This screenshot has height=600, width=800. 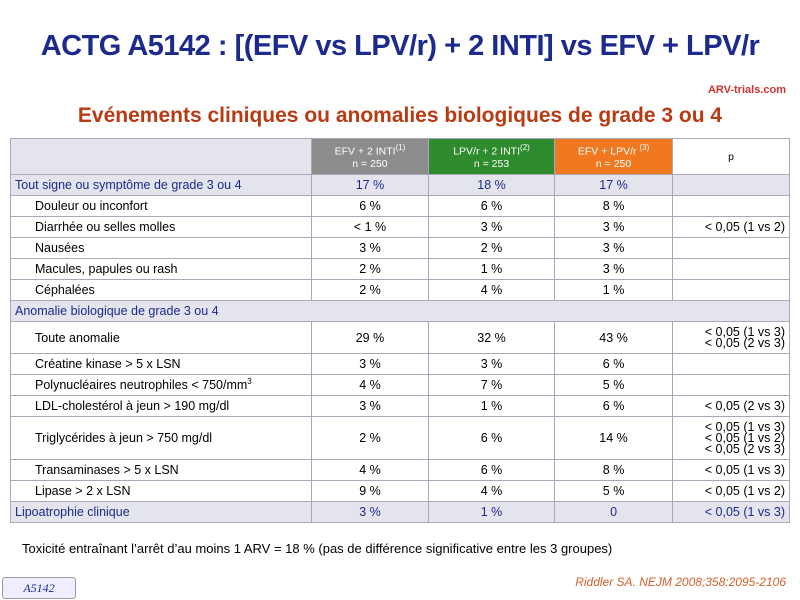 I want to click on column-label: p, so click(x=731, y=156).